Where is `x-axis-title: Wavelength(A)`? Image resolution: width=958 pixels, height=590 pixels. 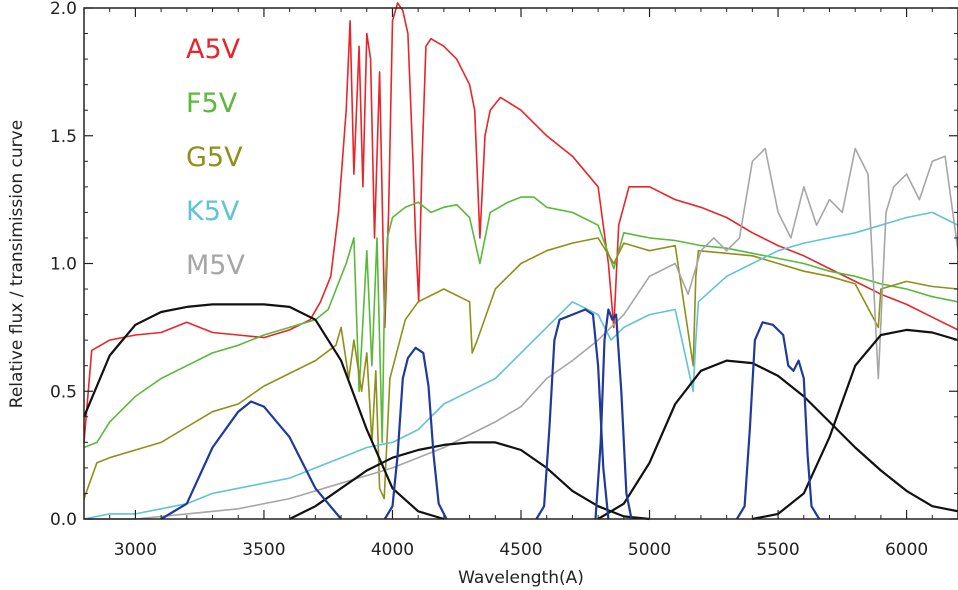
x-axis-title: Wavelength(A) is located at coordinates (521, 578).